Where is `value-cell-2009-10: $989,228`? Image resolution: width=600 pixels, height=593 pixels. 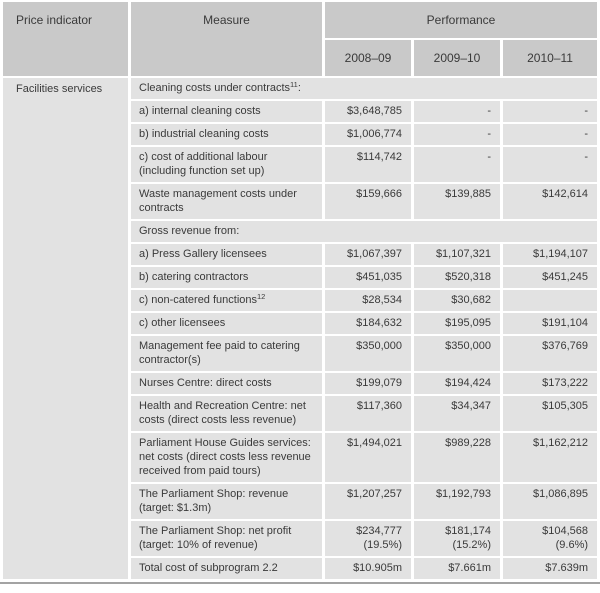
value-cell-2009-10: $989,228 is located at coordinates (457, 457).